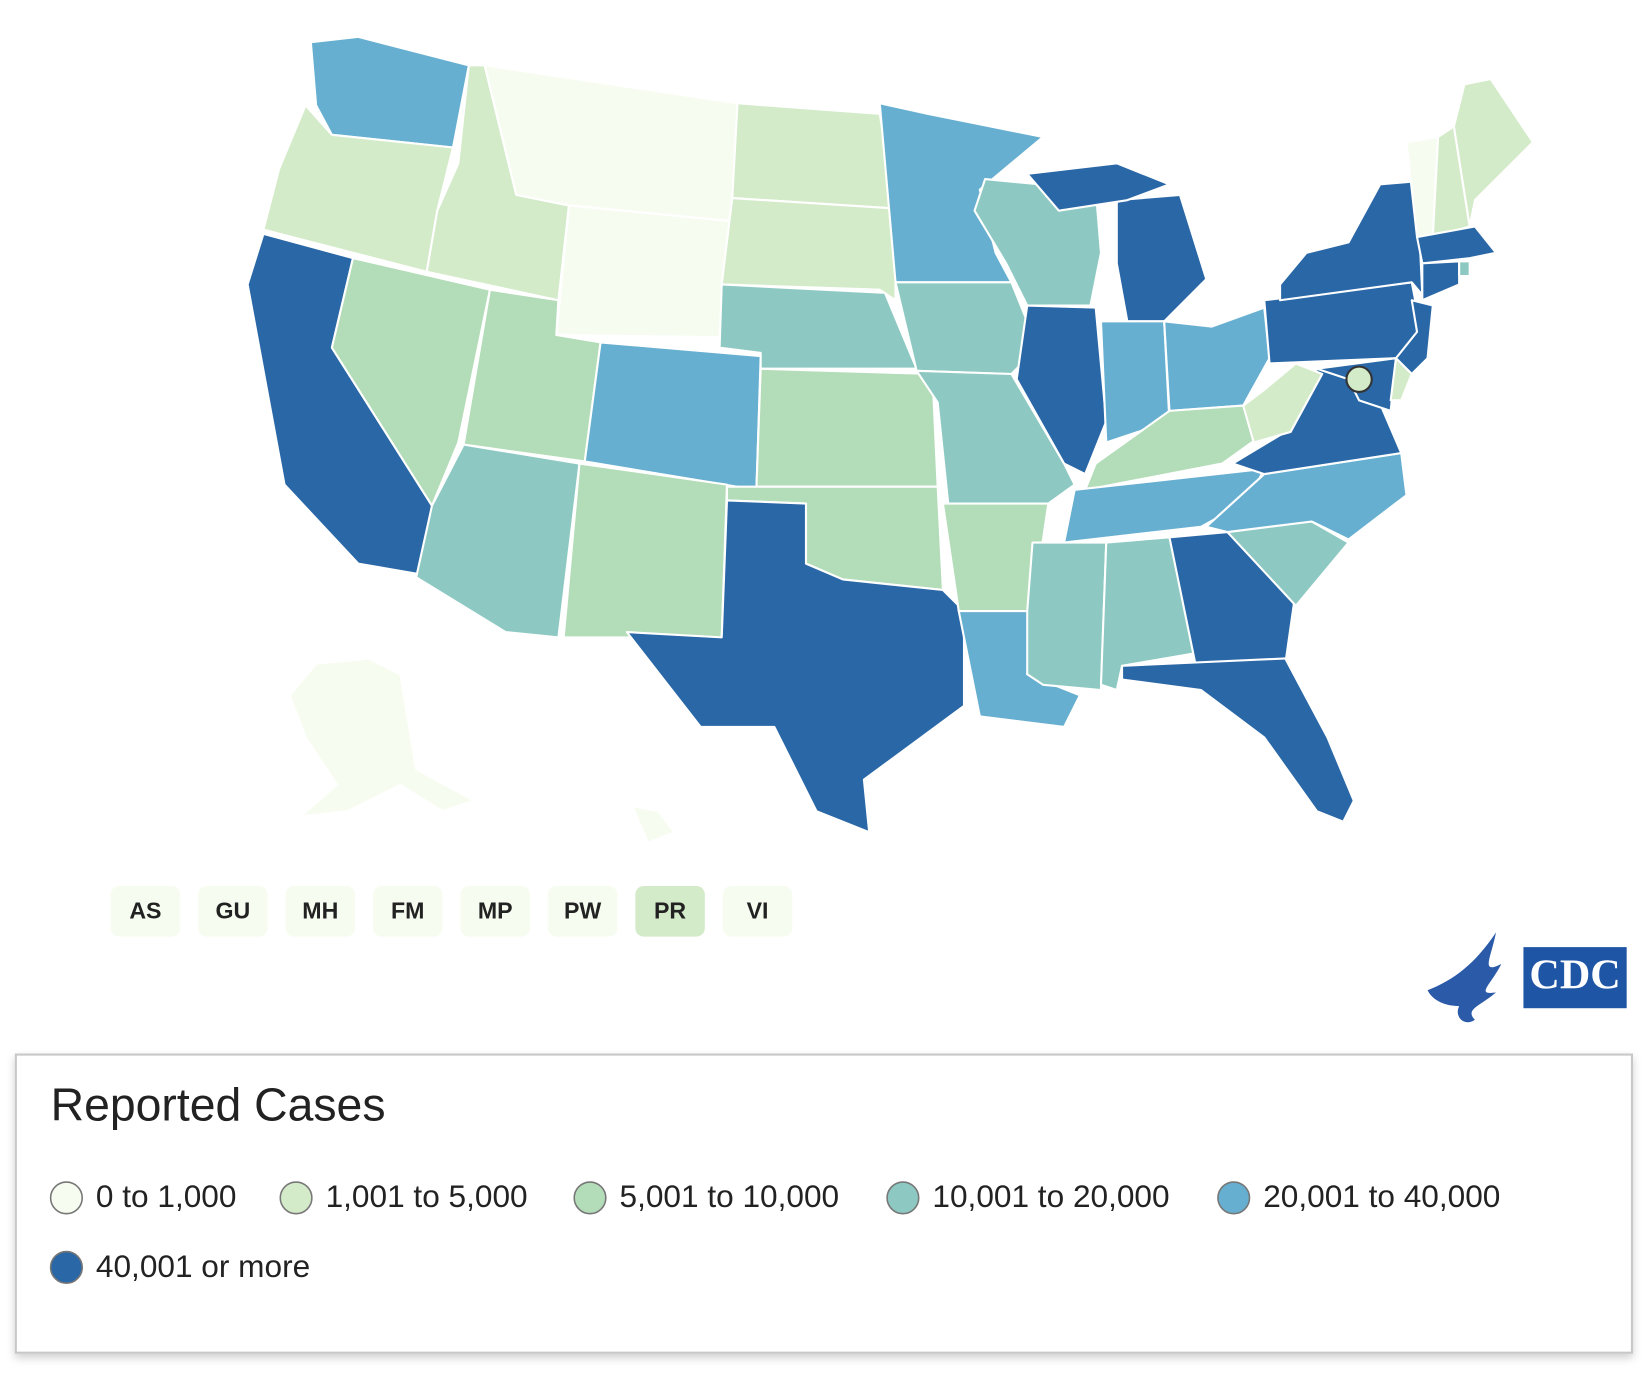 This screenshot has width=1652, height=1378. I want to click on territory-label: PW, so click(582, 910).